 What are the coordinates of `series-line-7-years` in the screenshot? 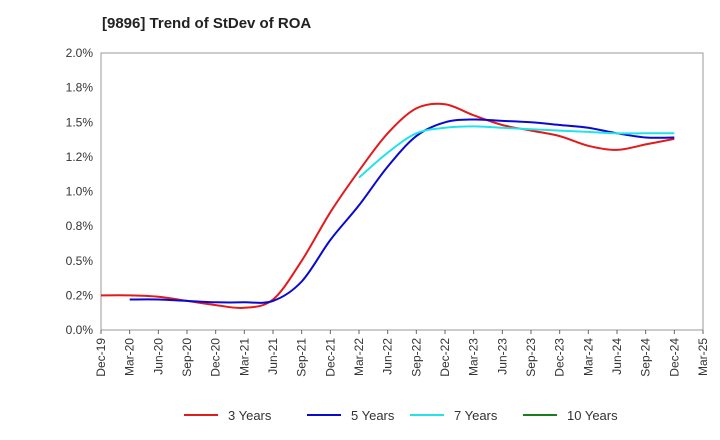 It's located at (516, 152).